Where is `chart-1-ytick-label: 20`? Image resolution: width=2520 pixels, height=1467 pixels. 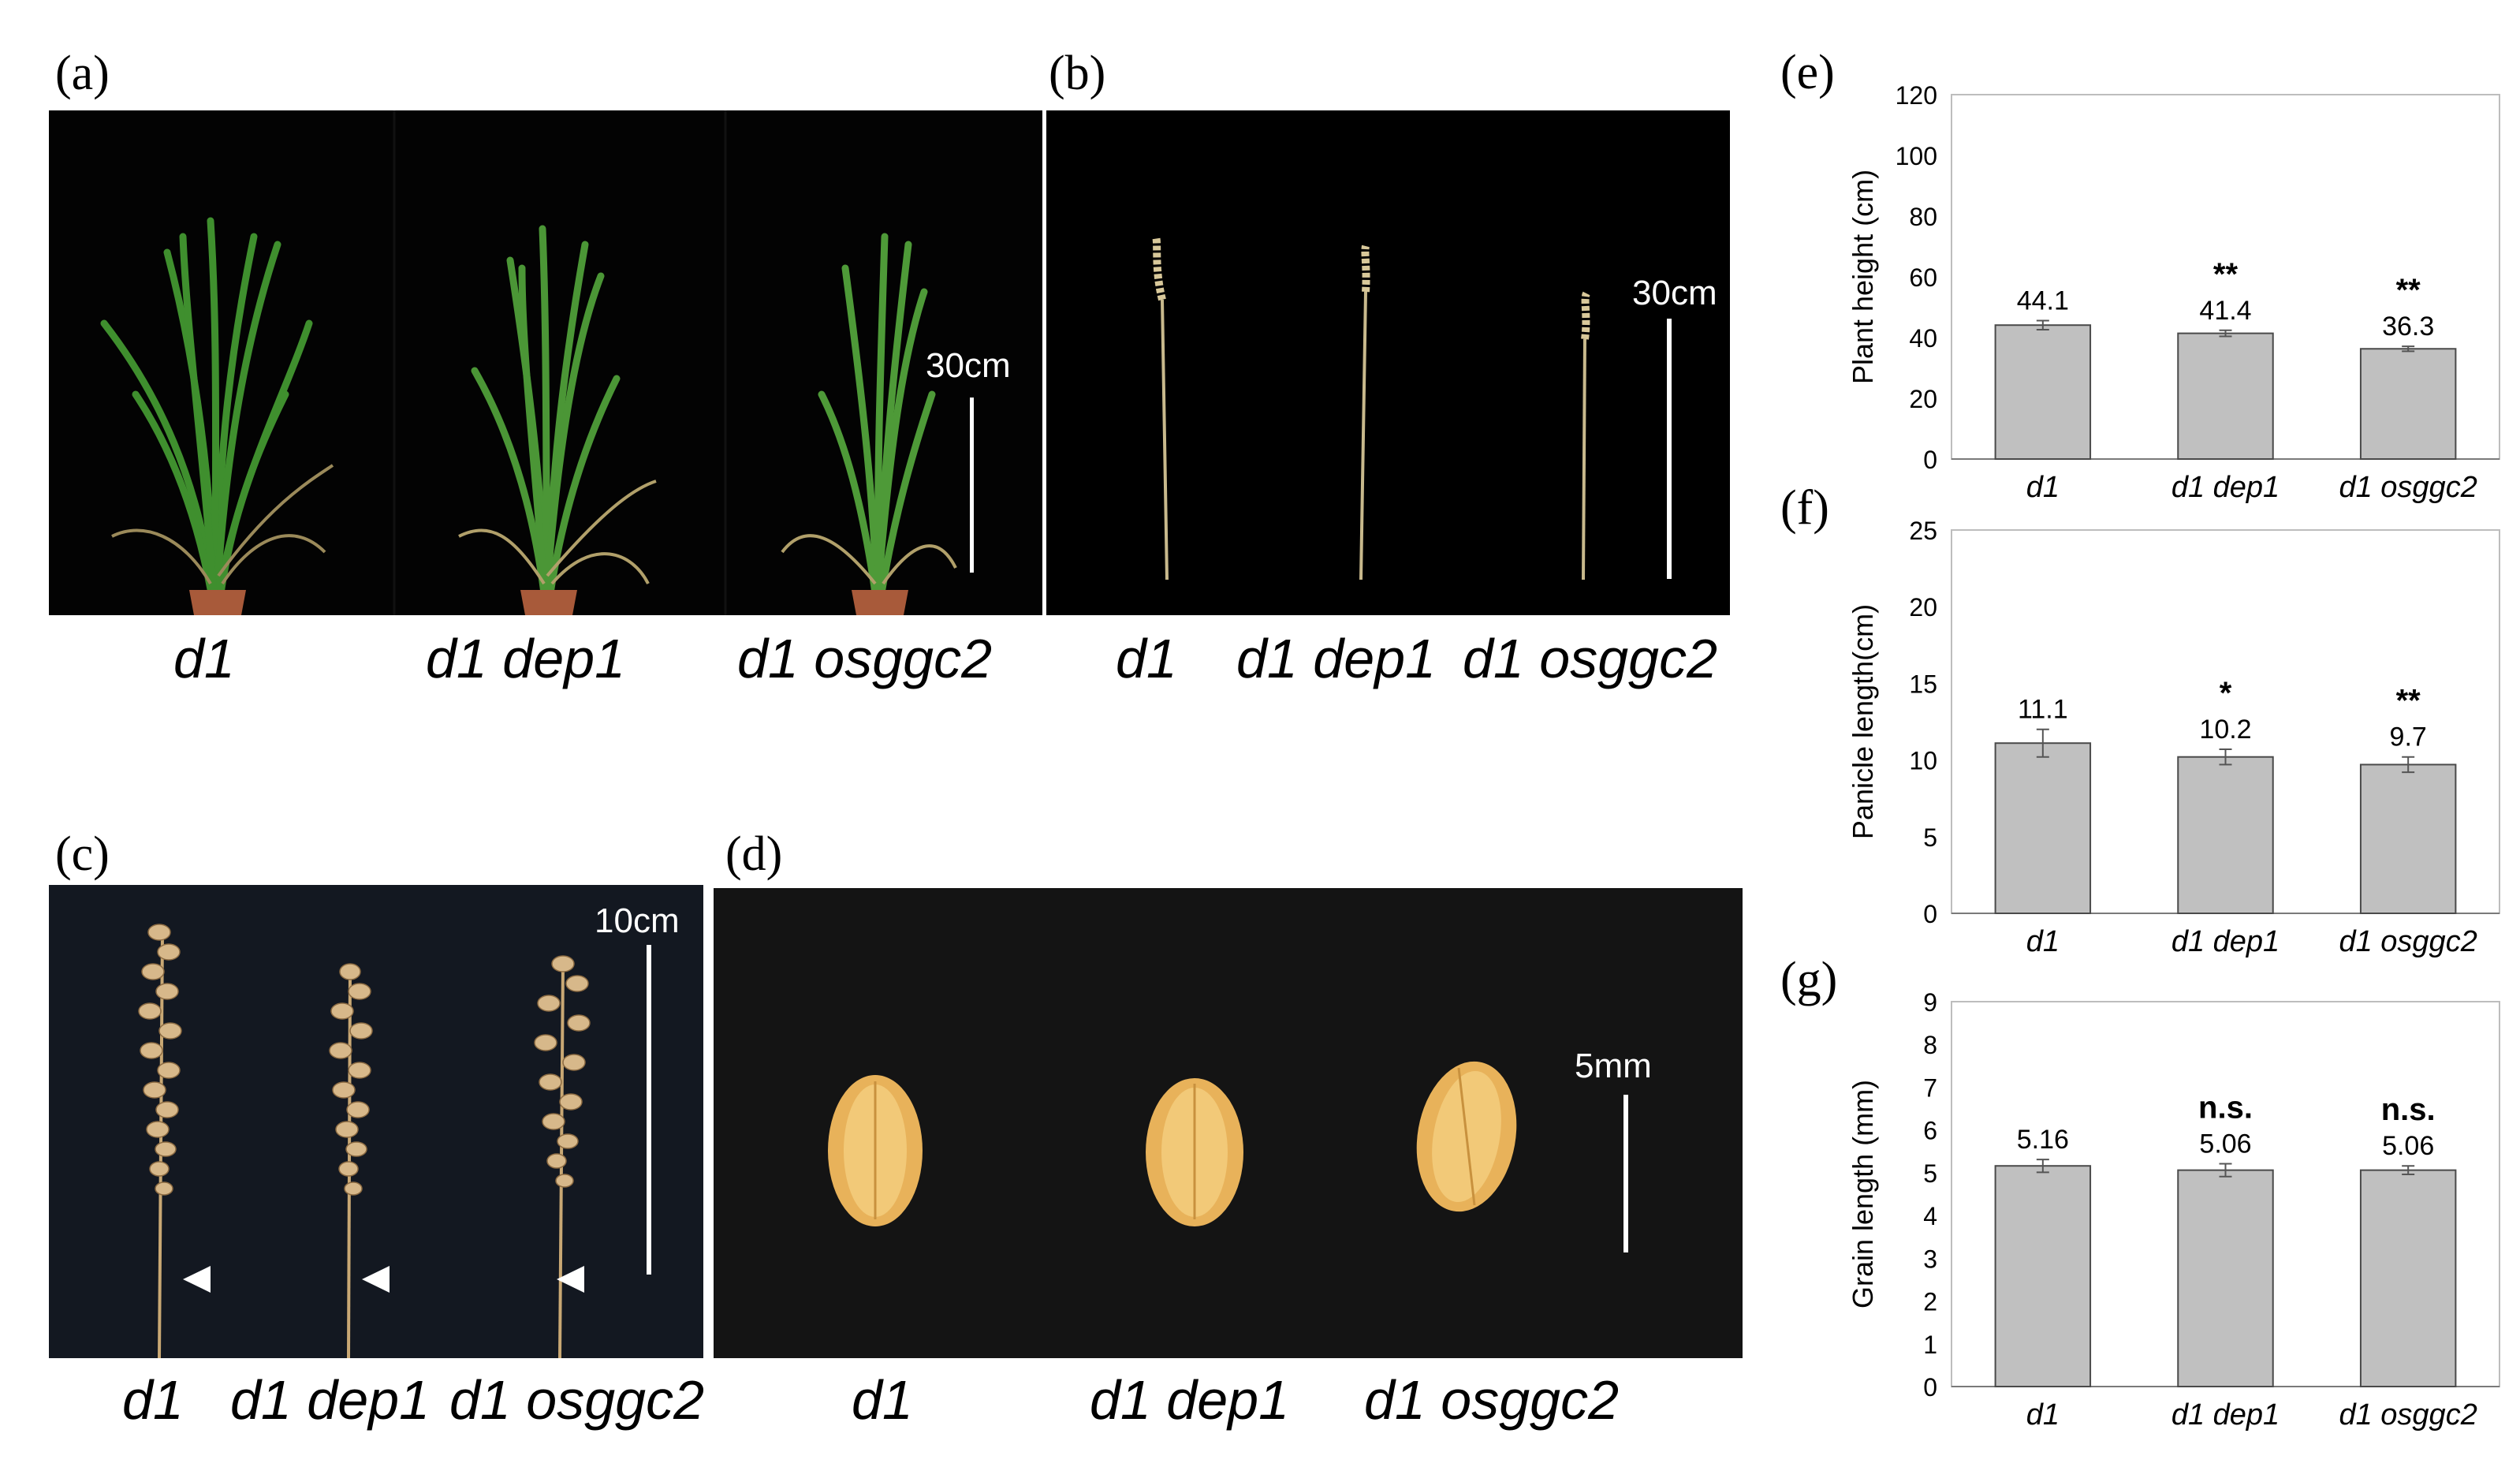
chart-1-ytick-label: 20 is located at coordinates (1923, 607).